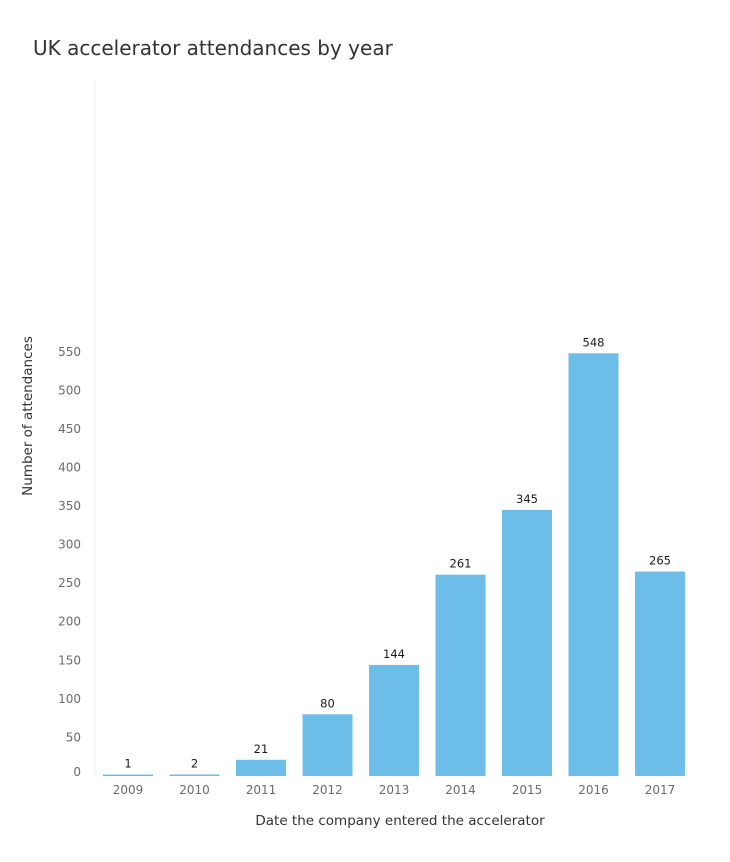 Image resolution: width=730 pixels, height=862 pixels. Describe the element at coordinates (327, 745) in the screenshot. I see `bar-2012` at that location.